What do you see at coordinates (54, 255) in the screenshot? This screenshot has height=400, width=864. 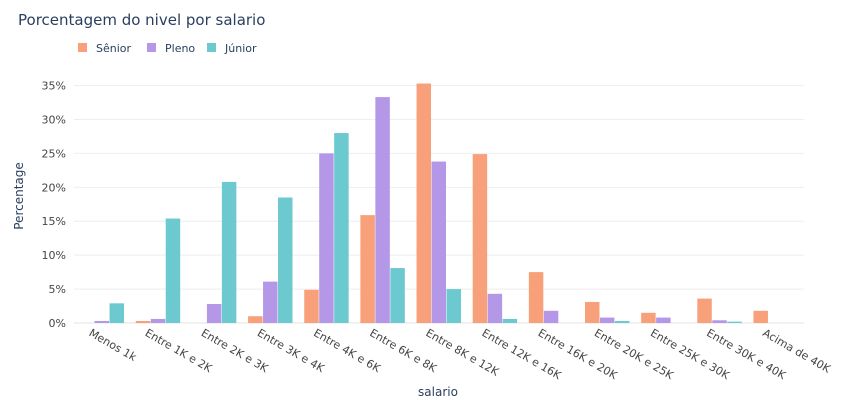 I see `y-tick-label: 10%` at bounding box center [54, 255].